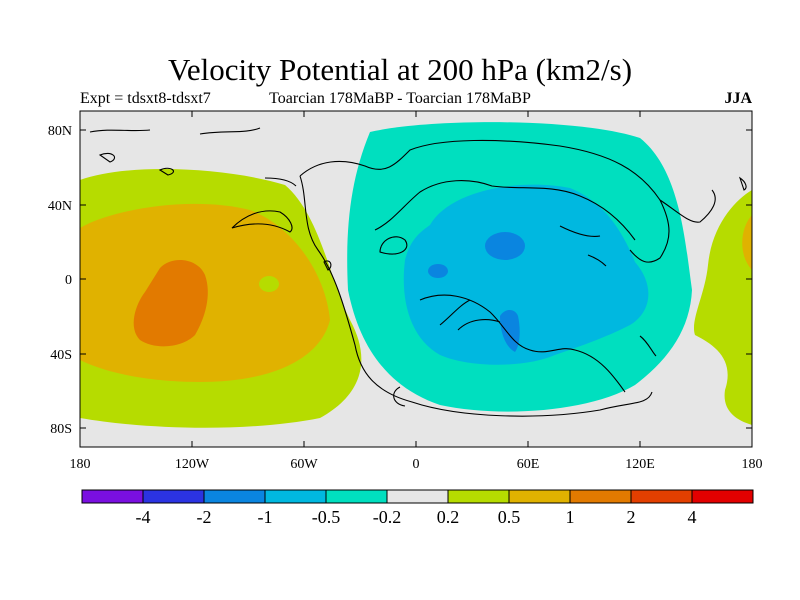 This screenshot has width=800, height=600. What do you see at coordinates (387, 517) in the screenshot?
I see `colorbar-label: -0.2` at bounding box center [387, 517].